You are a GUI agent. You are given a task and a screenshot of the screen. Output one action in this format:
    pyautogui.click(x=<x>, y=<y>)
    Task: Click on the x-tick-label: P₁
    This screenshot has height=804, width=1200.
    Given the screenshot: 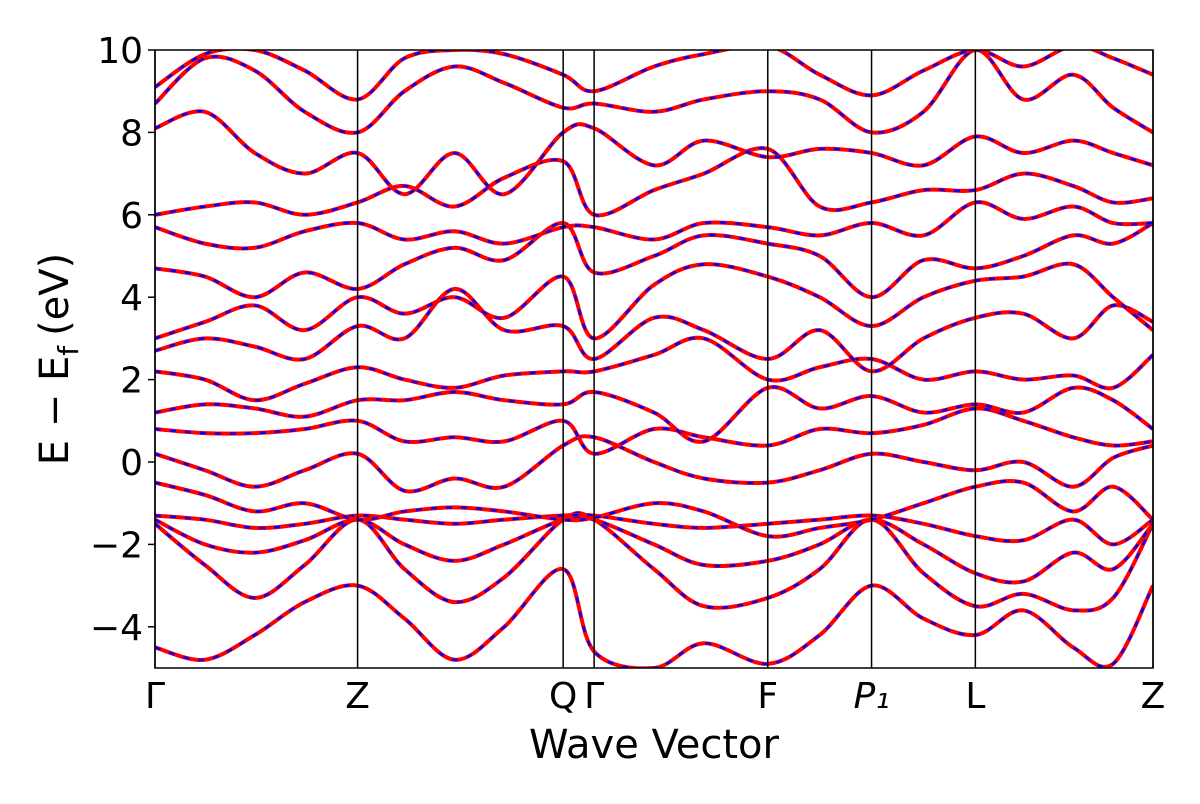 What is the action you would take?
    pyautogui.click(x=871, y=696)
    